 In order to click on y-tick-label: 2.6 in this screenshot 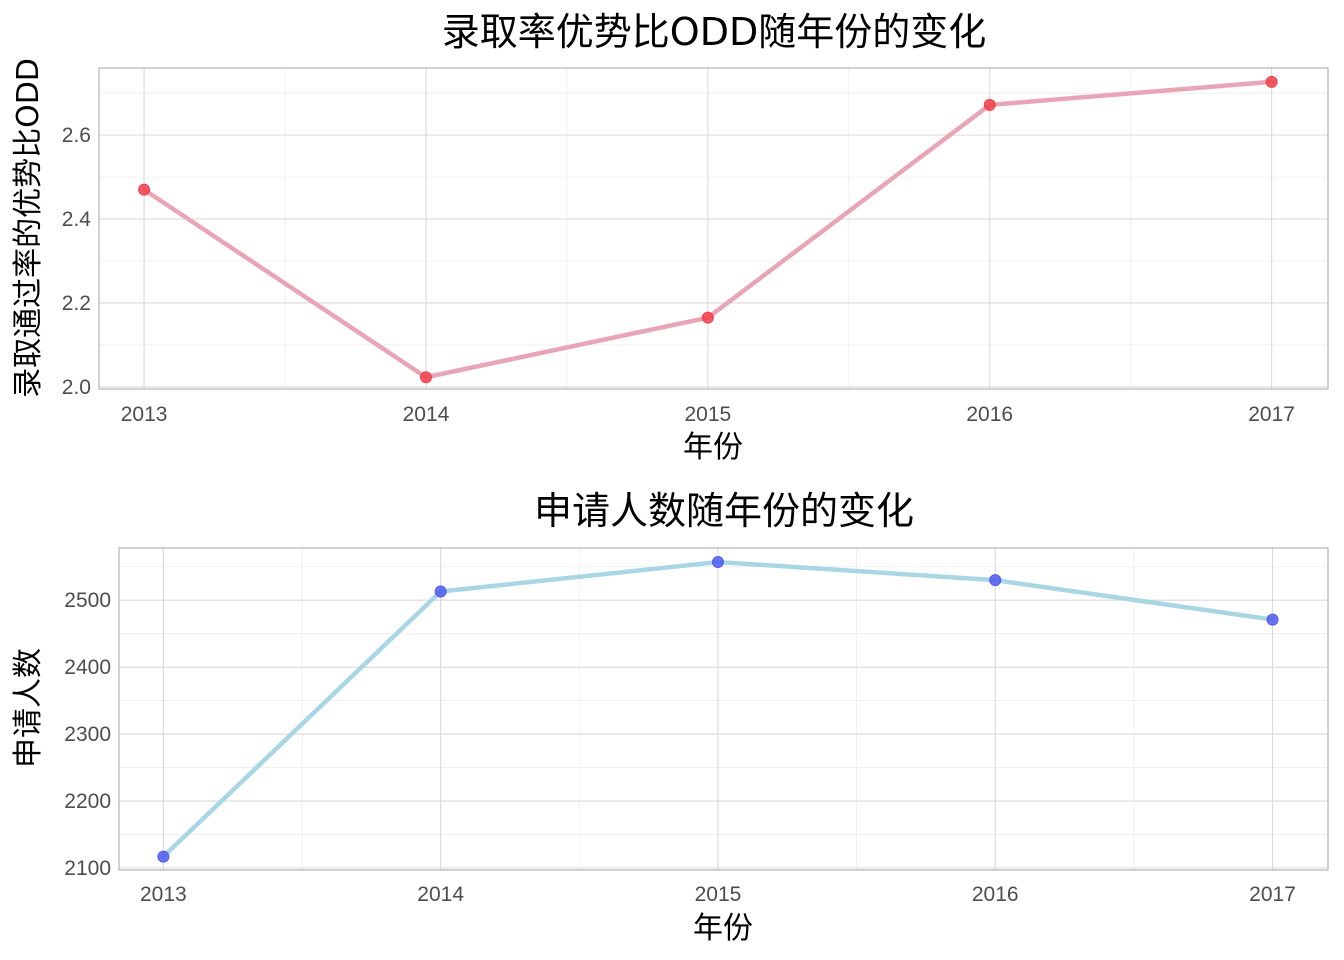, I will do `click(76, 135)`.